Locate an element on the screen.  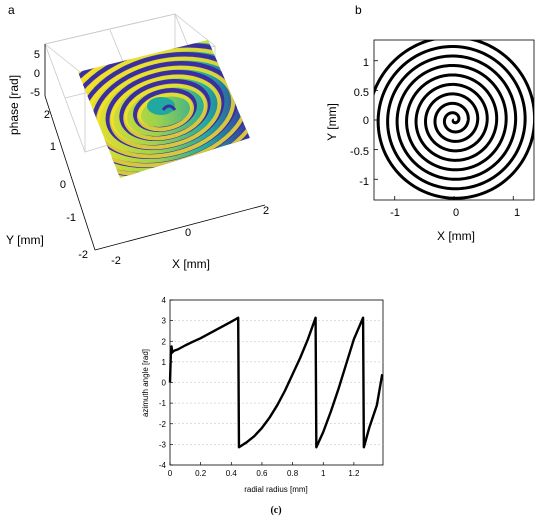
surface-center is located at coordinates (161, 106).